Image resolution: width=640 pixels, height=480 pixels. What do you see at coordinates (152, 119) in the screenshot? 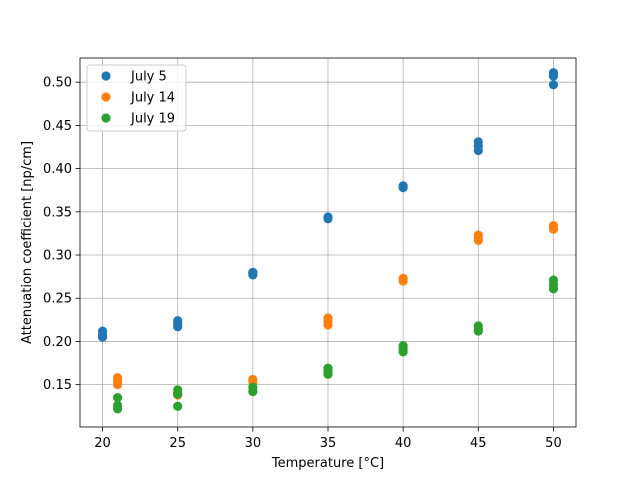
I see `legend-label: July 19` at bounding box center [152, 119].